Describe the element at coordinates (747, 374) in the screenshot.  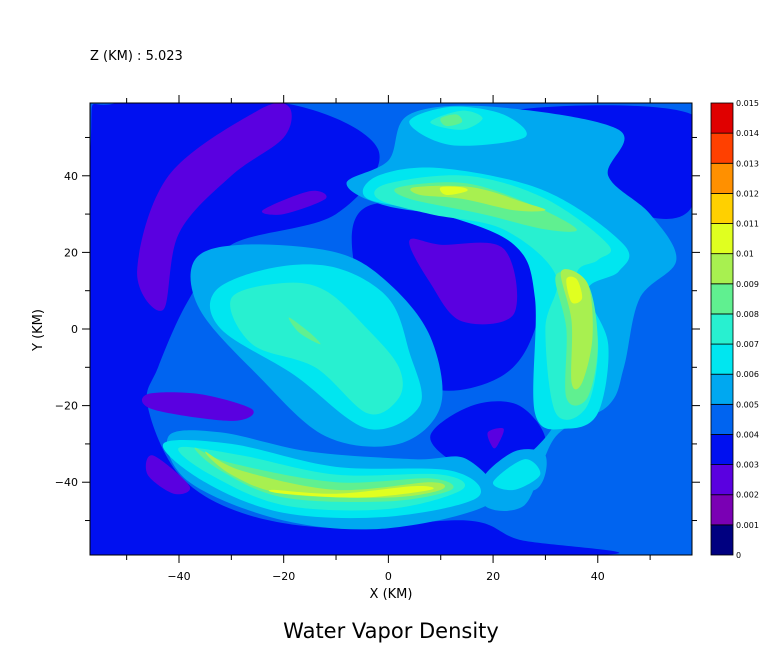
I see `colorbar-label: 0.006` at that location.